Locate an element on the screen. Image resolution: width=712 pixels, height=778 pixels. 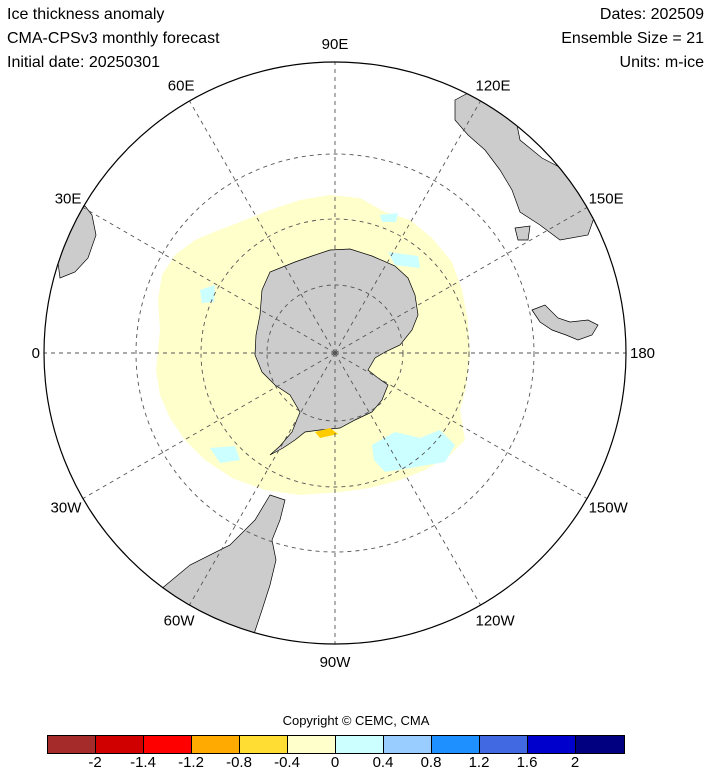
colorbar is located at coordinates (336, 744).